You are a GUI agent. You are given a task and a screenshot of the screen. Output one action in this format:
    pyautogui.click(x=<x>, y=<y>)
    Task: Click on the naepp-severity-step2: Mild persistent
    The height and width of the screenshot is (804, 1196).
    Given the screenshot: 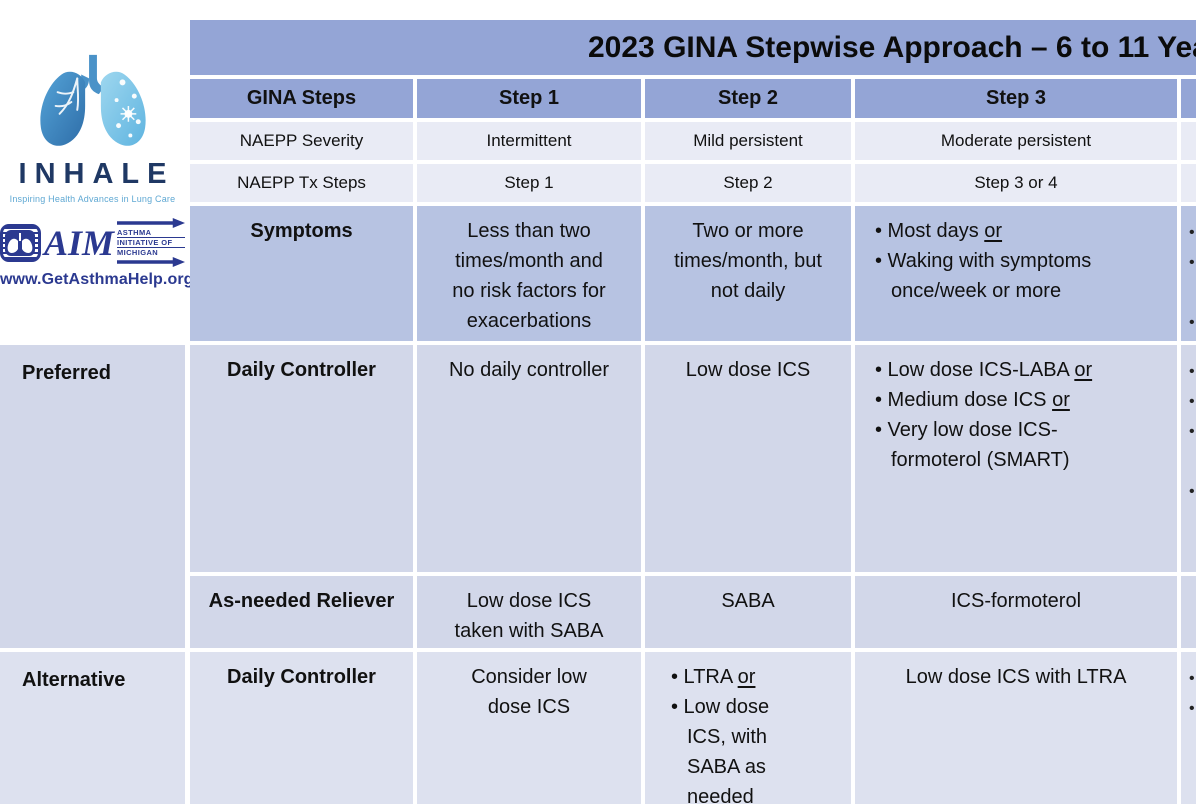 What is the action you would take?
    pyautogui.click(x=748, y=141)
    